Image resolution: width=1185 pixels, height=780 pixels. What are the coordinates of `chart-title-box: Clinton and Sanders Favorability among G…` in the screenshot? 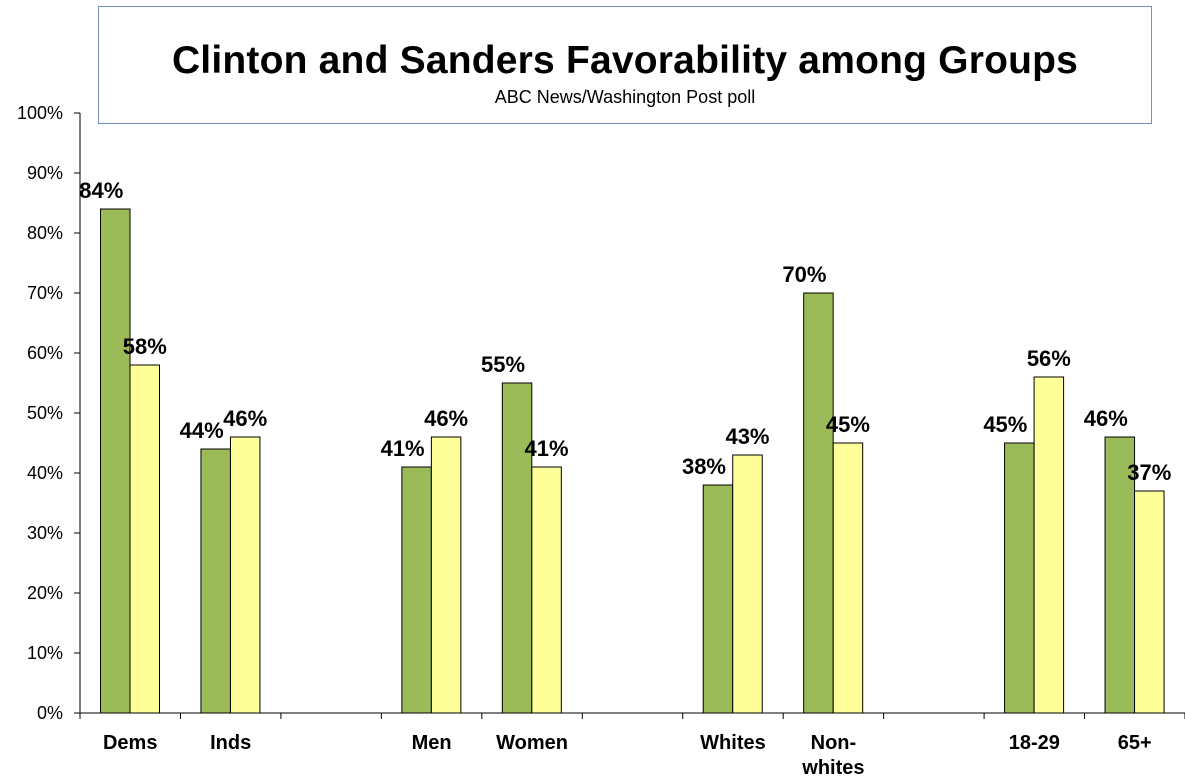 It's located at (625, 65).